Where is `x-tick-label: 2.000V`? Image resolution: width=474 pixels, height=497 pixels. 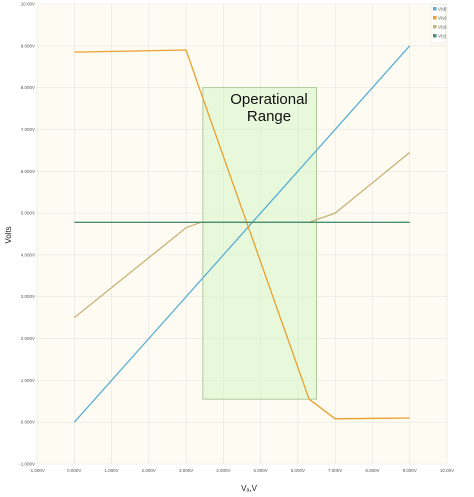 x-tick-label: 2.000V is located at coordinates (149, 470).